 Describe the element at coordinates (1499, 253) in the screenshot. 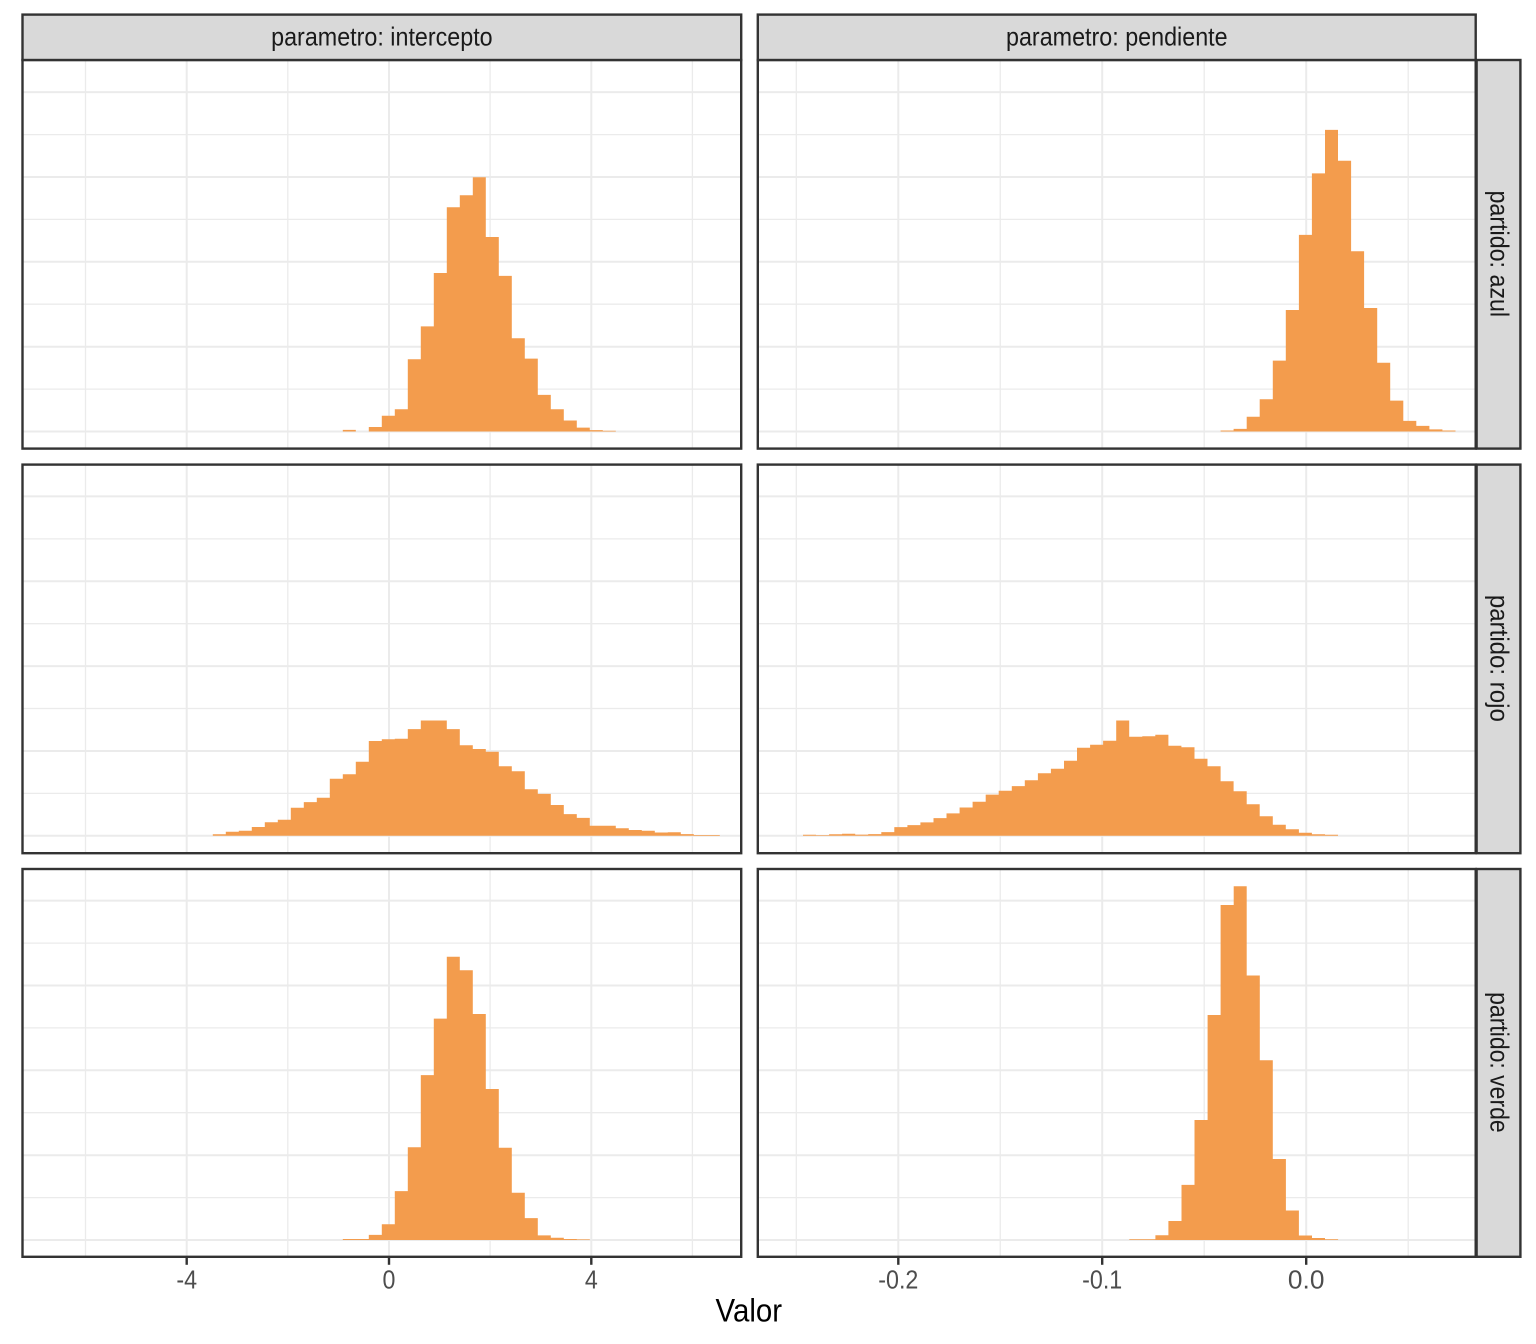

I see `svg-text: partido: azul` at that location.